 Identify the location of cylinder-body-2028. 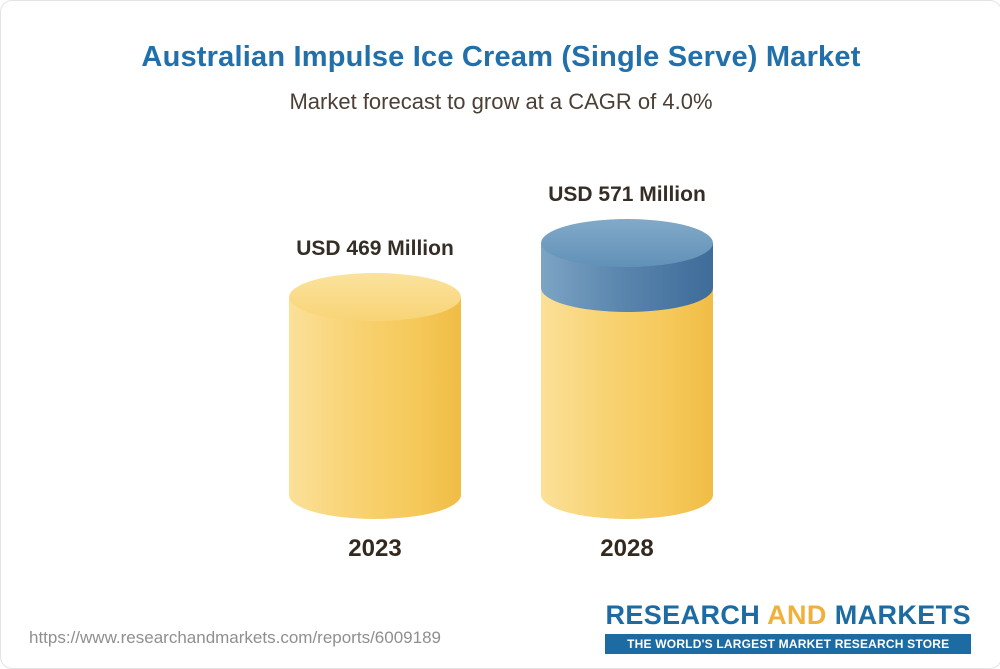
(627, 403).